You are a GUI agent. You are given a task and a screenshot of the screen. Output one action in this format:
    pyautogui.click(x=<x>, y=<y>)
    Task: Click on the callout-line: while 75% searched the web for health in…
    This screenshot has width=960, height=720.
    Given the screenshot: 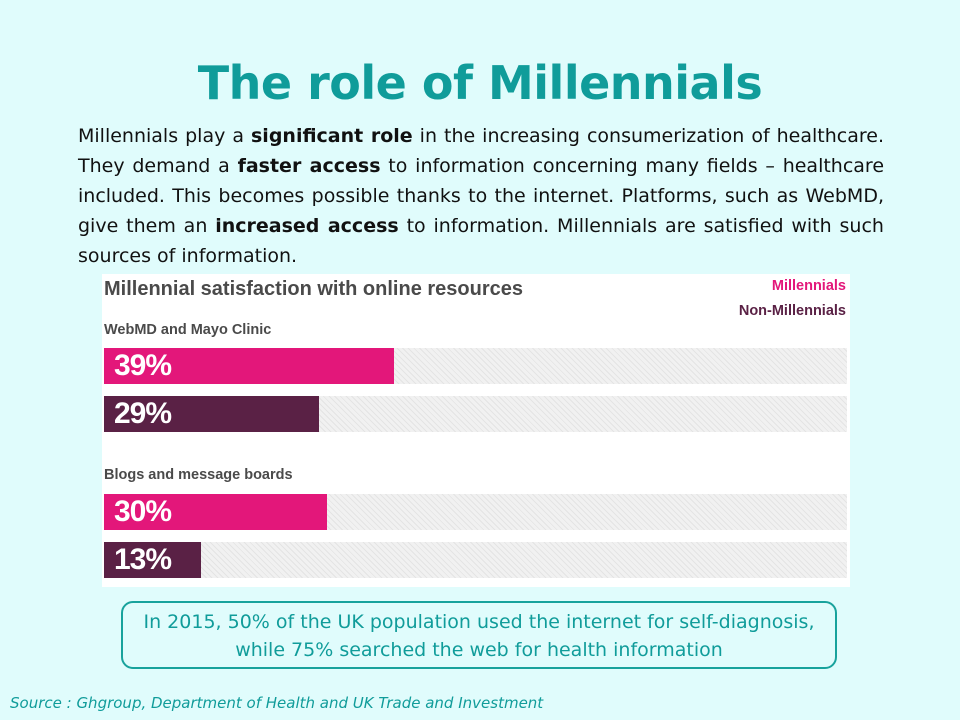 What is the action you would take?
    pyautogui.click(x=479, y=650)
    